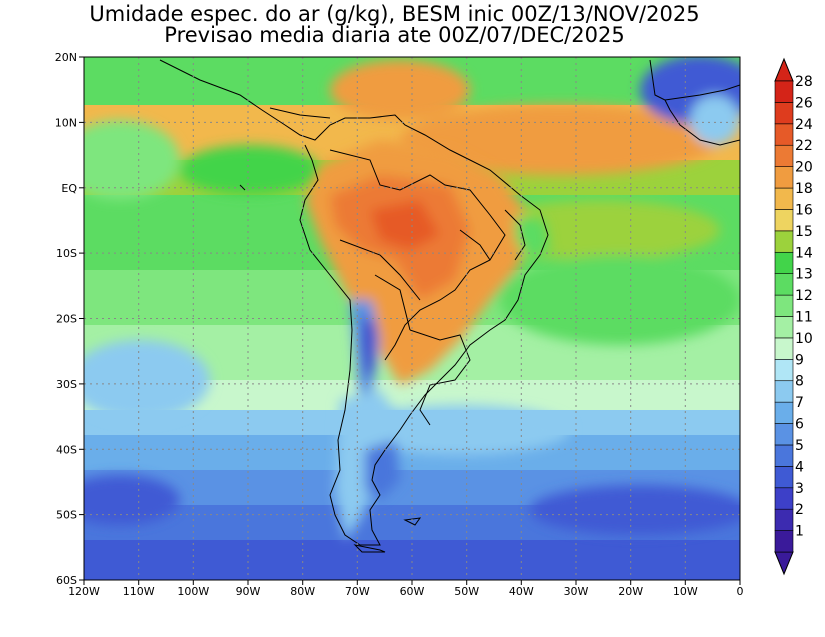 The width and height of the screenshot is (825, 637). I want to click on lat-label-50s: 50S, so click(66, 515).